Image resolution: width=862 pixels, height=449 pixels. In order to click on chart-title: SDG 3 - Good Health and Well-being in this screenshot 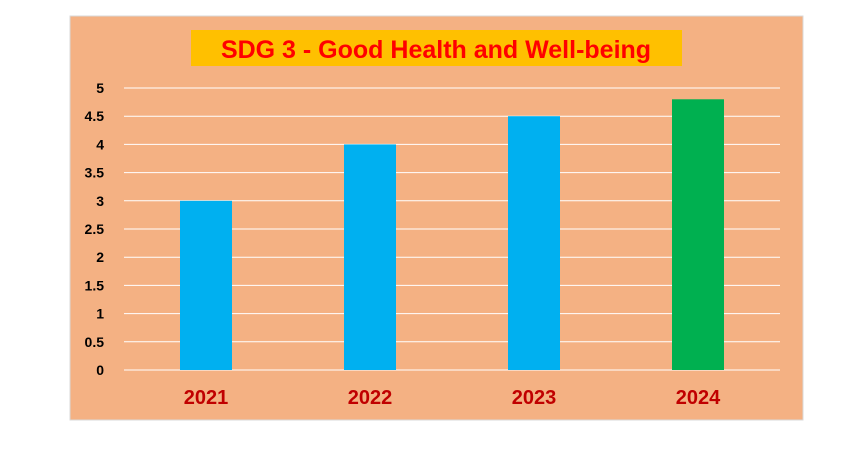, I will do `click(436, 50)`.